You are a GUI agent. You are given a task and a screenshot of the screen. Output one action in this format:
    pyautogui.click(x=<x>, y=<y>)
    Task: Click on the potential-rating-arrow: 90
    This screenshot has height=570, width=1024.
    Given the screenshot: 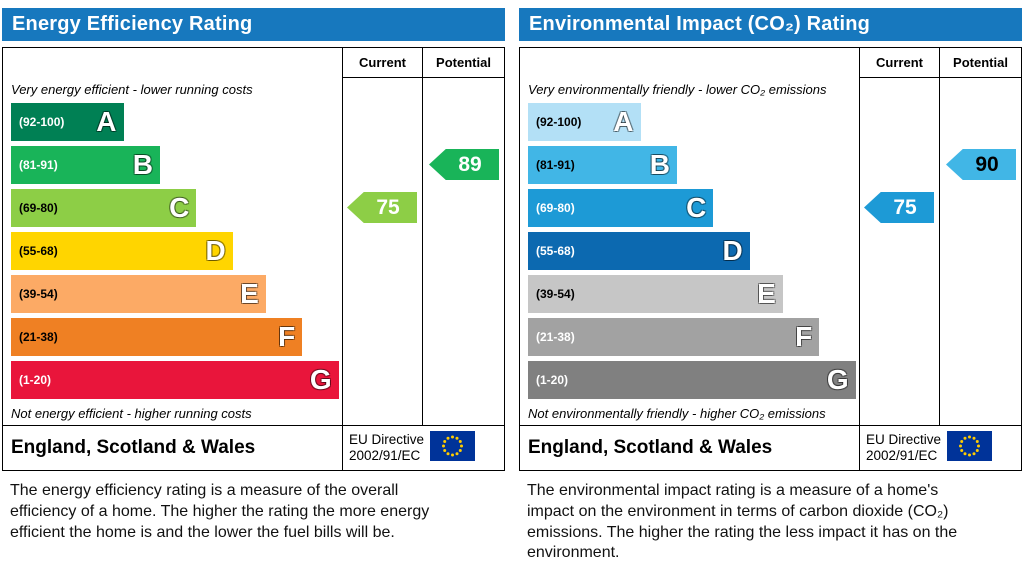 What is the action you would take?
    pyautogui.click(x=981, y=164)
    